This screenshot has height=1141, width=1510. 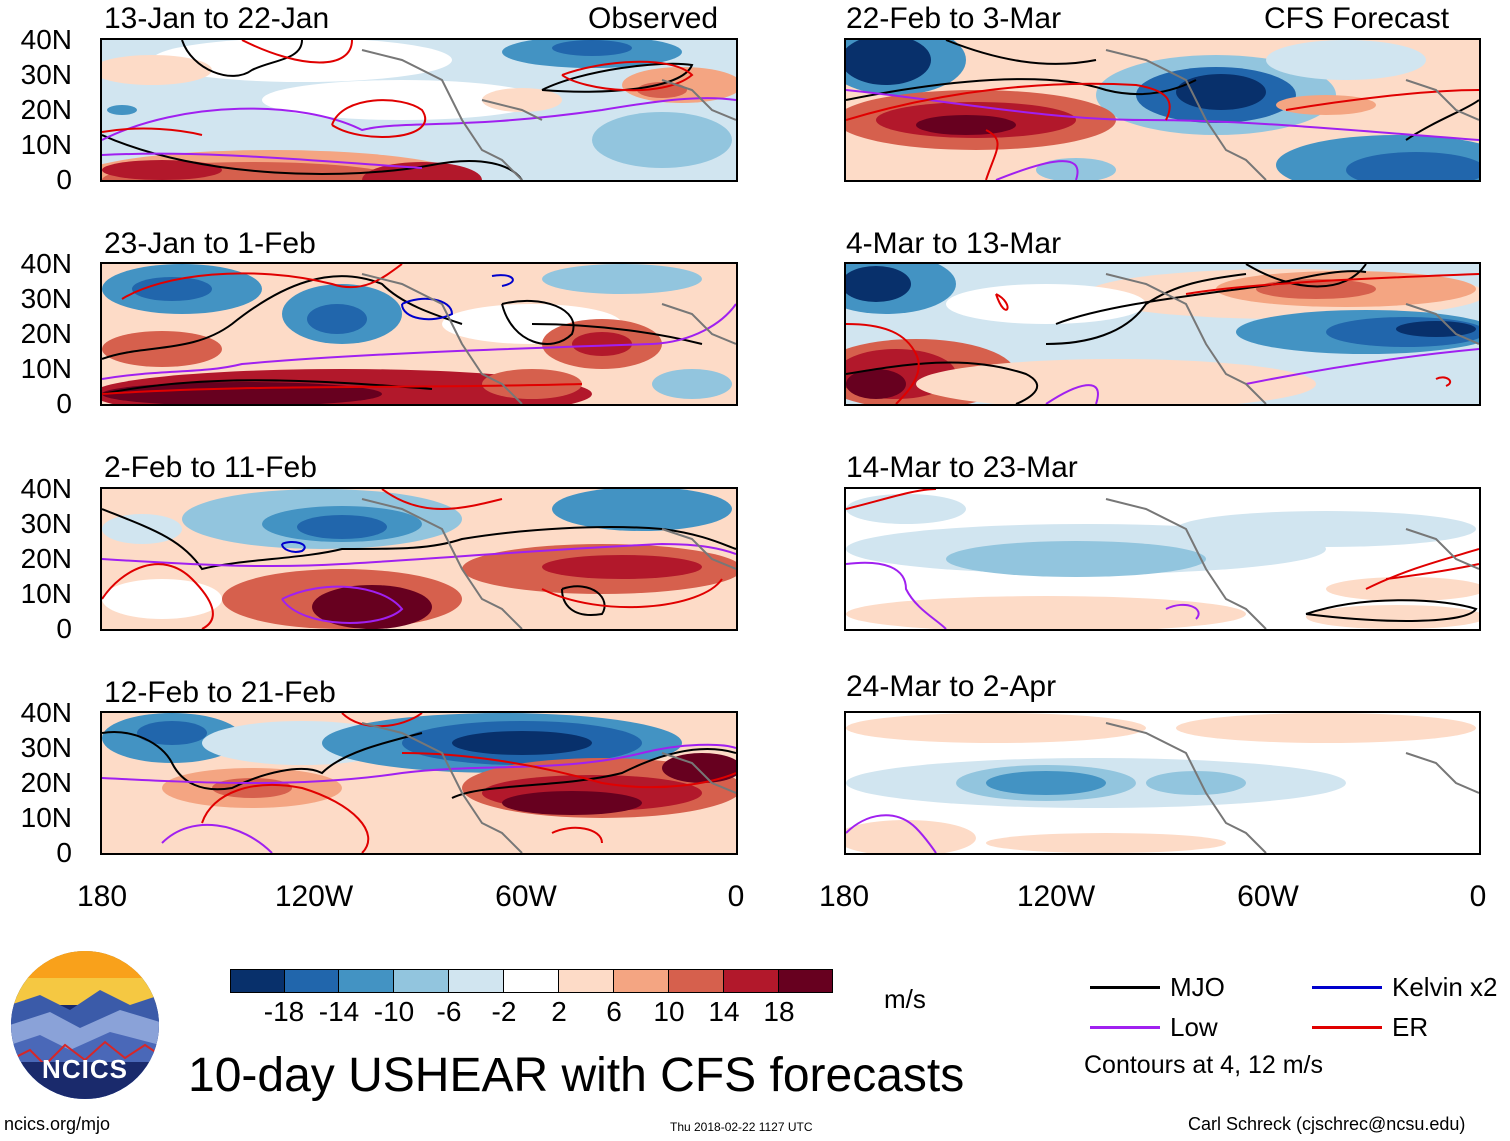 I want to click on source-url: ncics.org/mjo, so click(x=57, y=1124).